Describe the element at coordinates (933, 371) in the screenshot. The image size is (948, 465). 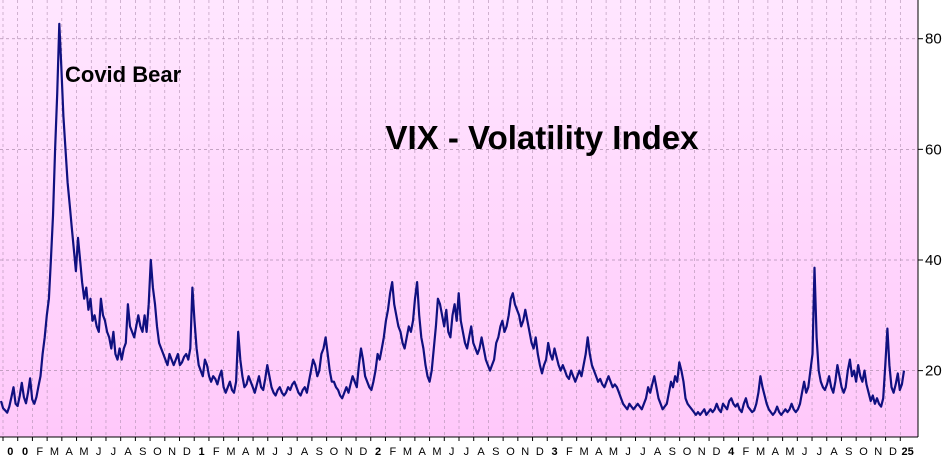
I see `y-tick-label: 20` at that location.